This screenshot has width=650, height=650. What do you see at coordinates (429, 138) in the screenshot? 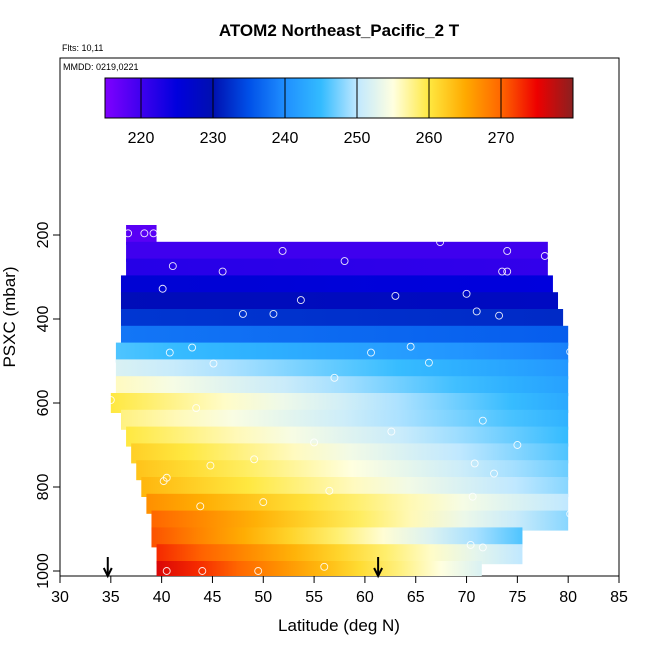
I see `colorbar-tick-label: 260` at bounding box center [429, 138].